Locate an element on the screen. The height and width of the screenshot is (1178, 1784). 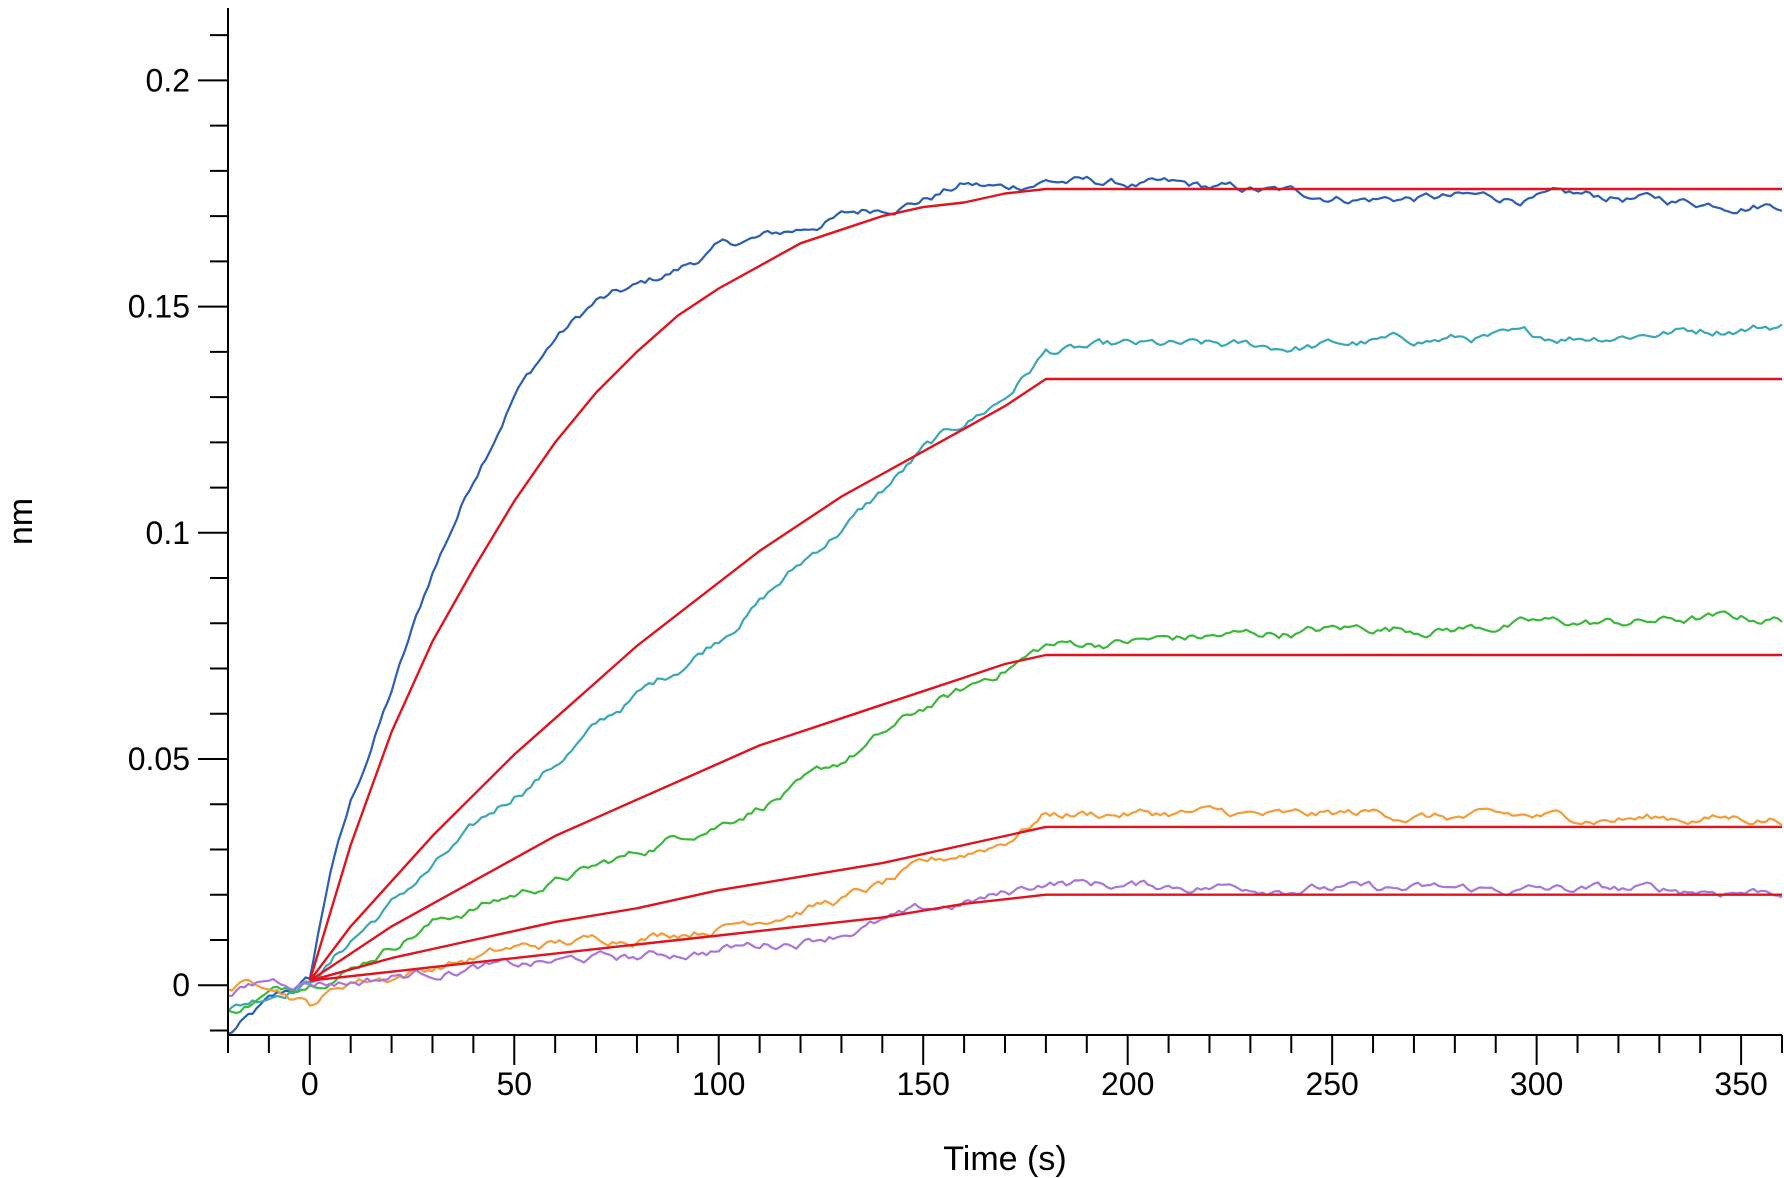
x-tick-label: 300 is located at coordinates (1536, 1084).